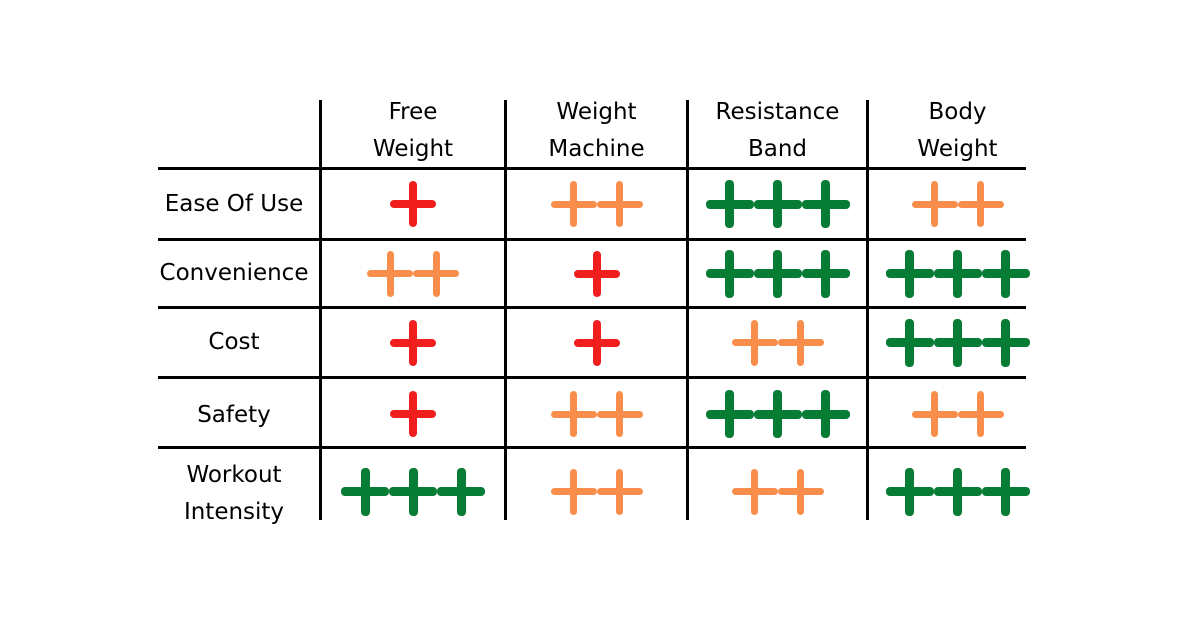 This screenshot has width=1200, height=628. What do you see at coordinates (413, 112) in the screenshot?
I see `header-line: Free` at bounding box center [413, 112].